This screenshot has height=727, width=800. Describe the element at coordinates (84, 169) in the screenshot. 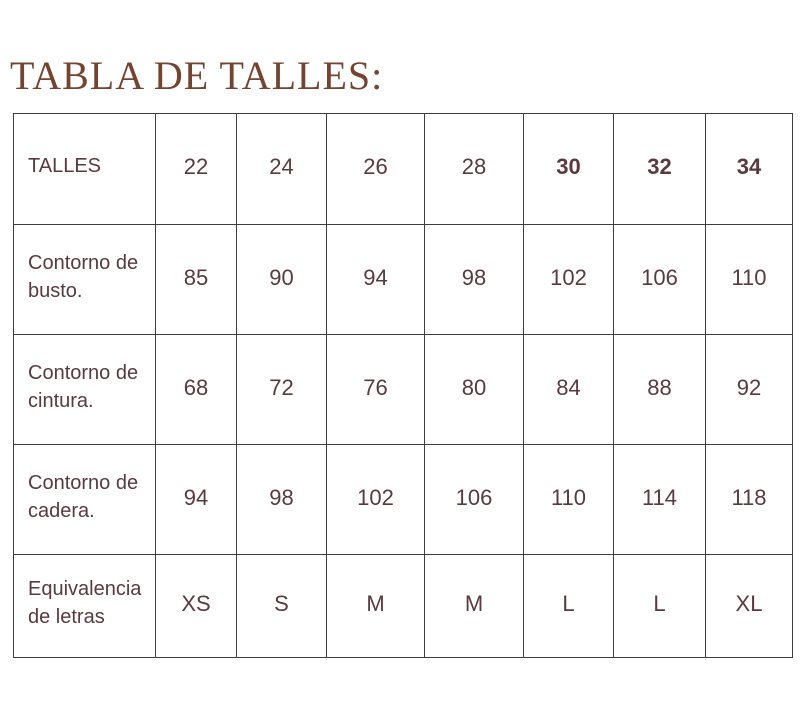

I see `sizes-header-row-label: TALLES` at that location.